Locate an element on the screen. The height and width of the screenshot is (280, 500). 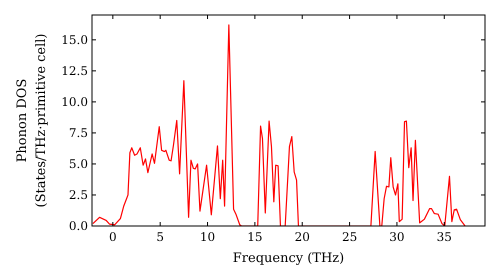
y-tick-label: 2.5 is located at coordinates (78, 195).